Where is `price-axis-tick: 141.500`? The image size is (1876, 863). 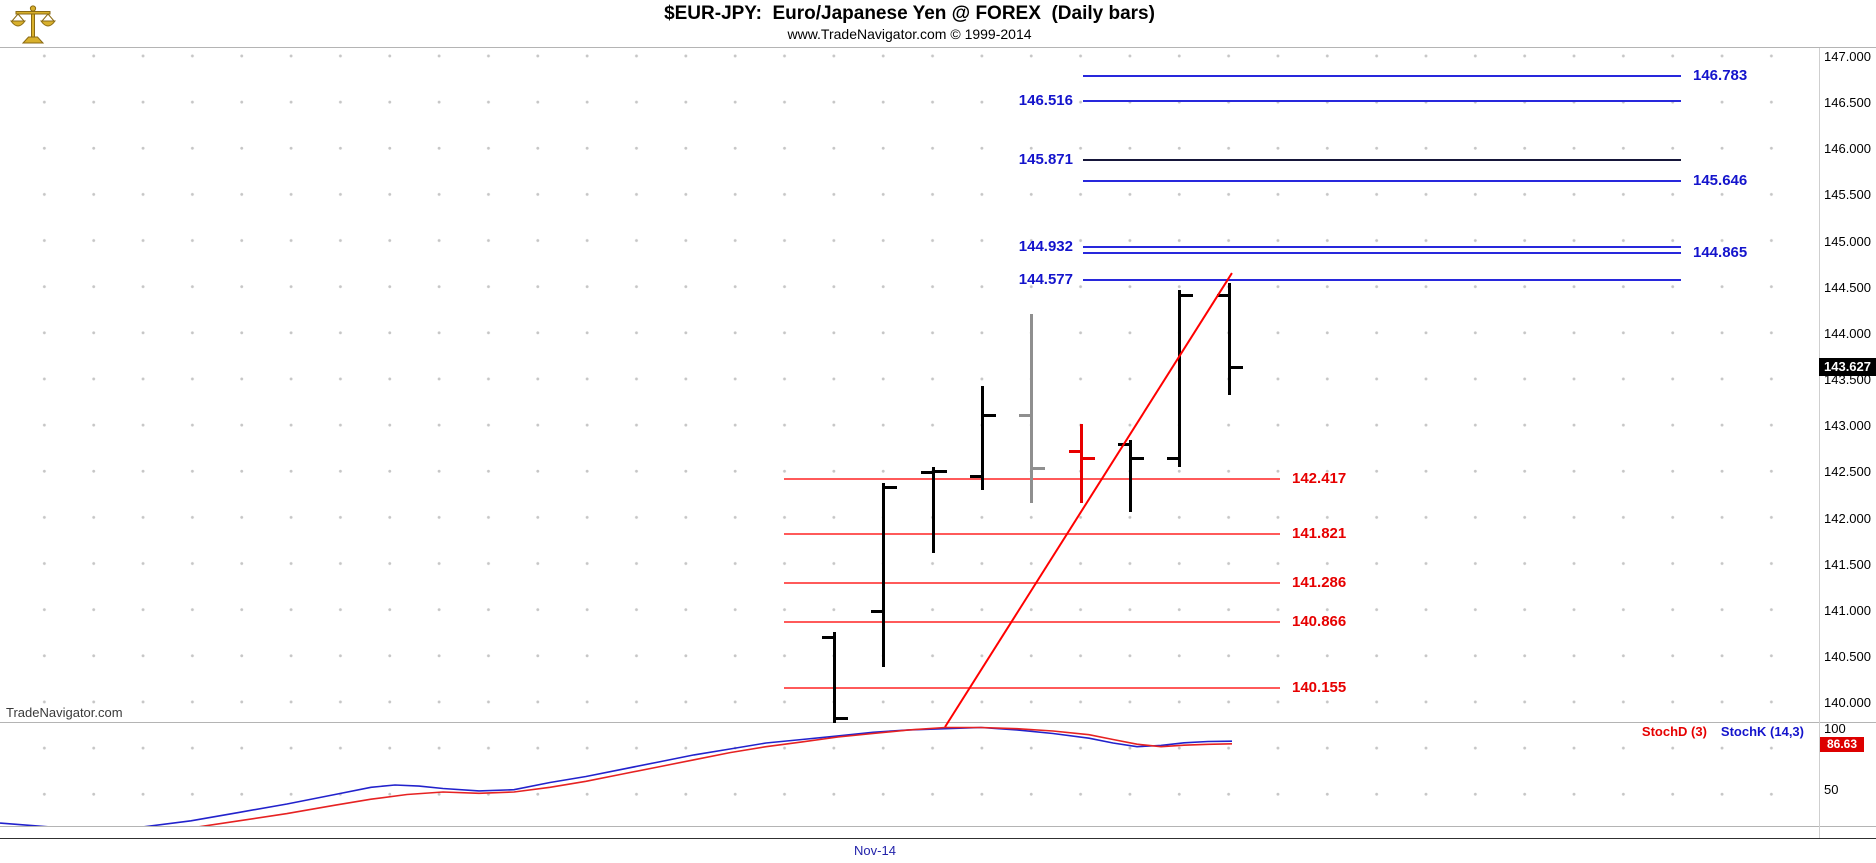
price-axis-tick: 141.500 is located at coordinates (1847, 564).